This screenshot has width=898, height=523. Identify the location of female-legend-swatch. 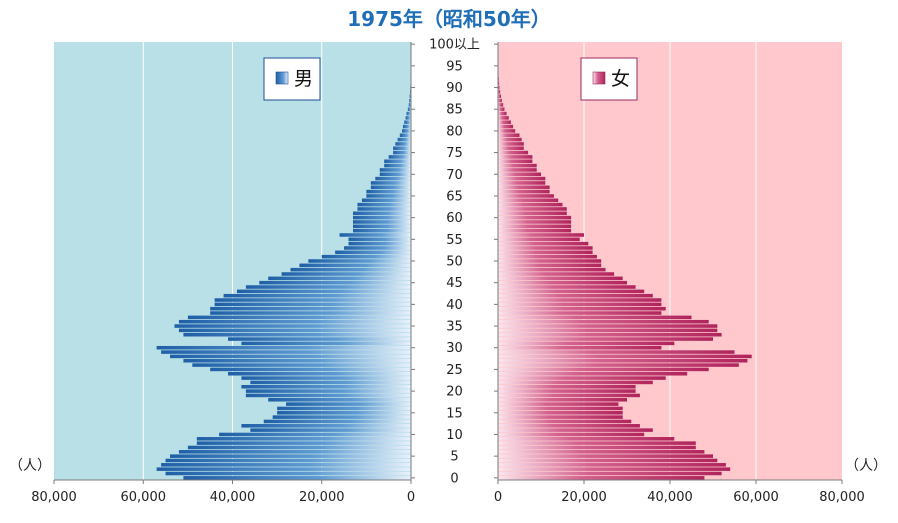
(599, 78).